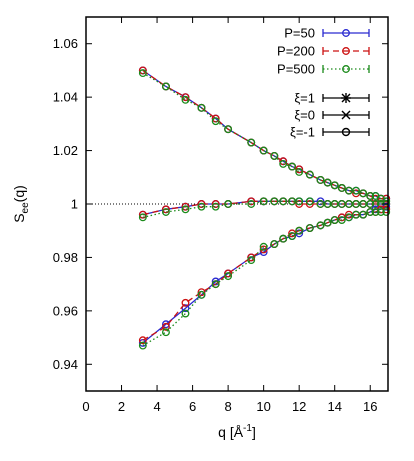 The image size is (414, 461). I want to click on legend-marker-cross, so click(346, 115).